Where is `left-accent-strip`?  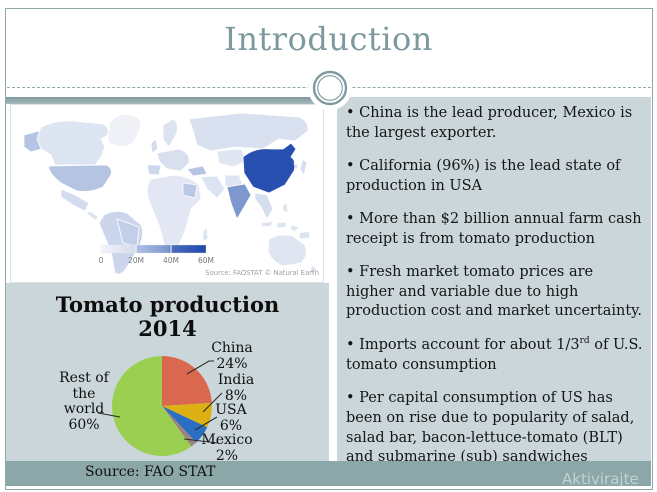
left-accent-strip is located at coordinates (162, 100).